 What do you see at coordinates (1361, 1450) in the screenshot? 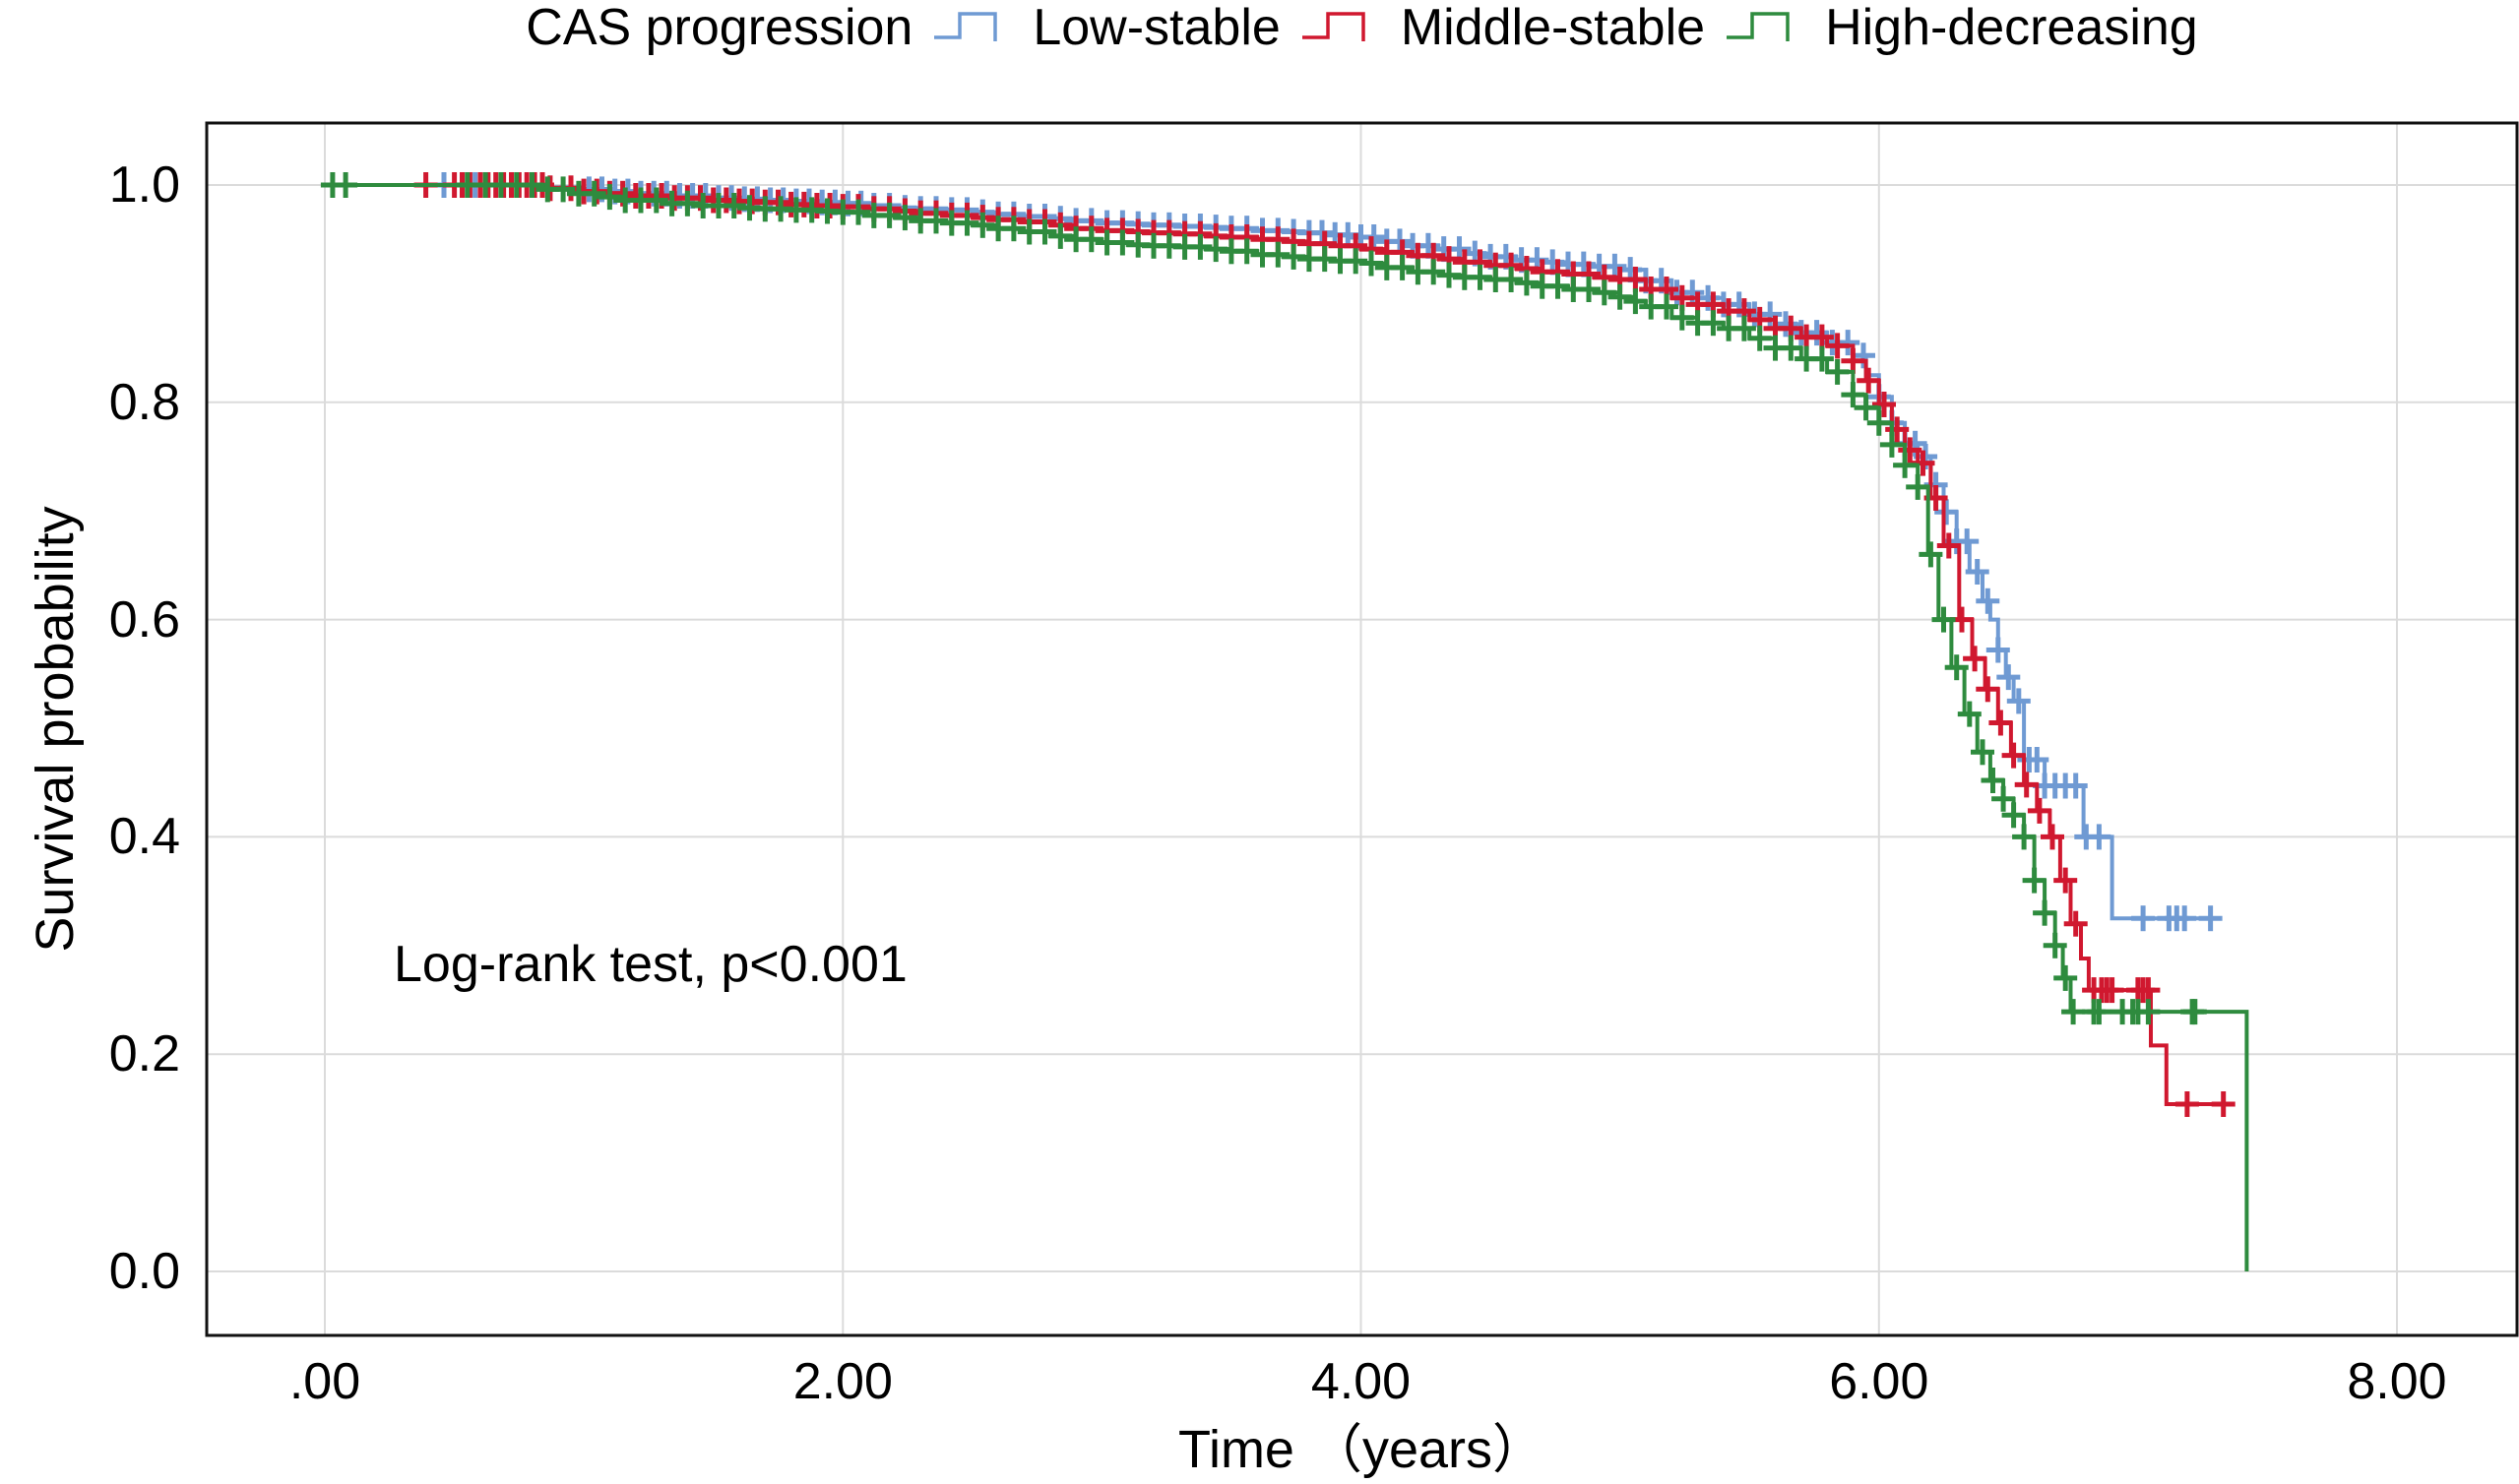
I see `x-axis-title: Time （years）` at bounding box center [1361, 1450].